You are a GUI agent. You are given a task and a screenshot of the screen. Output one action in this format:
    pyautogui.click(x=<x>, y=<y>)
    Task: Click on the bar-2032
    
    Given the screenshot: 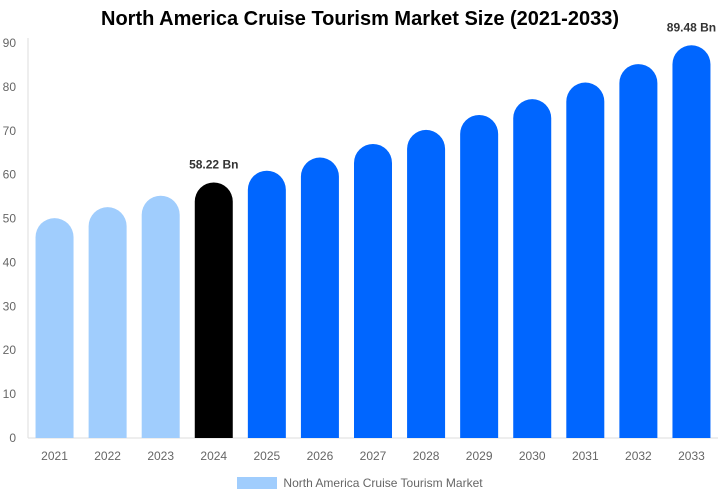 What is the action you would take?
    pyautogui.click(x=638, y=251)
    